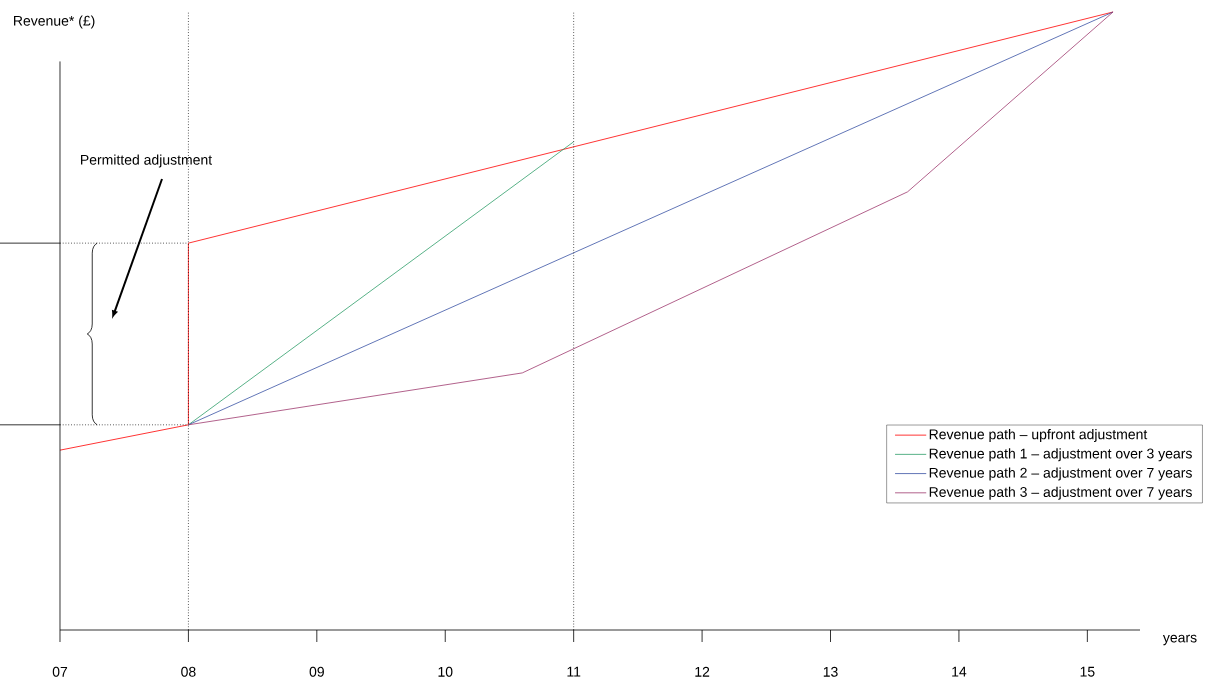  Describe the element at coordinates (1087, 671) in the screenshot. I see `x-tick-label: 15` at that location.